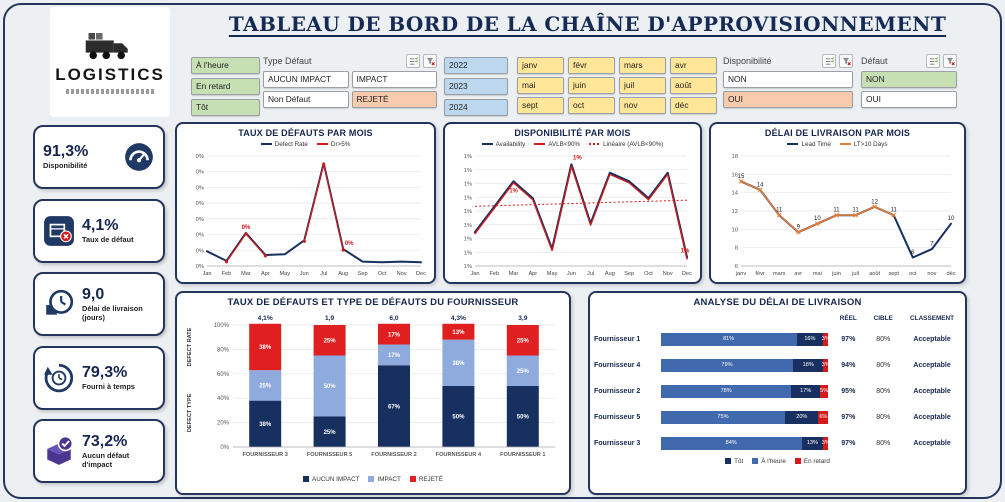  What do you see at coordinates (394, 356) in the screenshot?
I see `svg-text: 17%` at bounding box center [394, 356].